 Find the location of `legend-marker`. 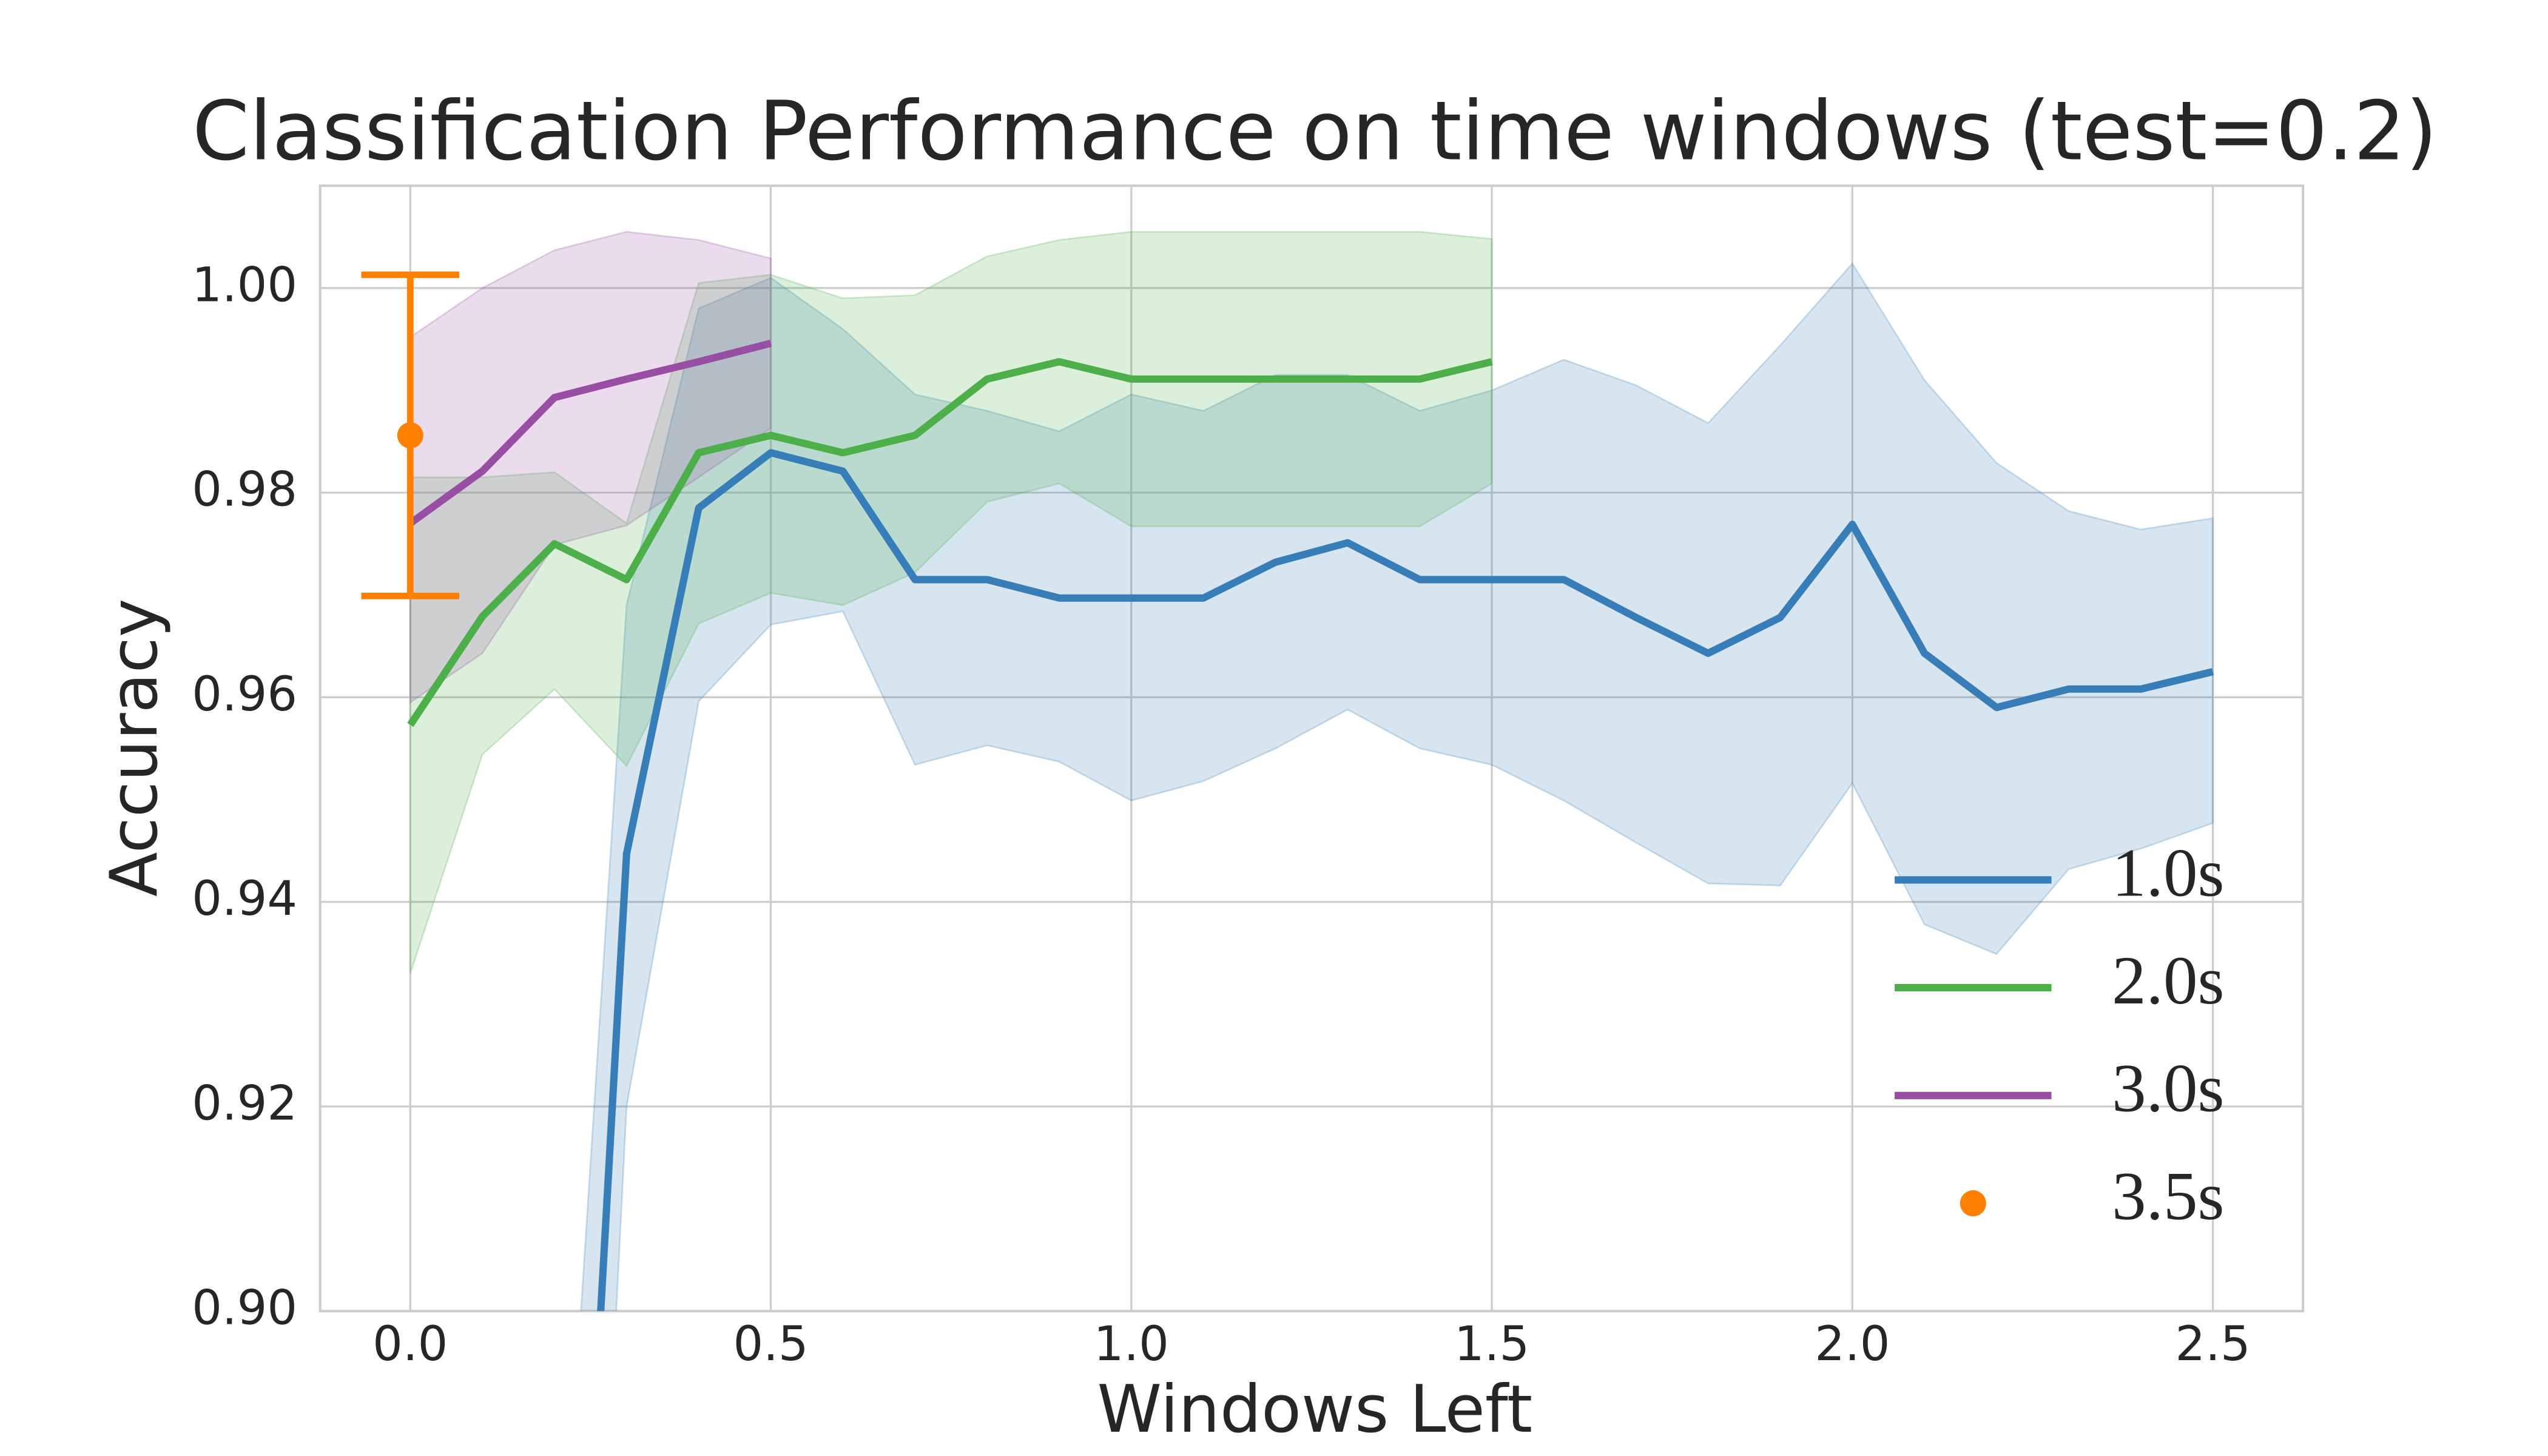

legend-marker is located at coordinates (1973, 1203).